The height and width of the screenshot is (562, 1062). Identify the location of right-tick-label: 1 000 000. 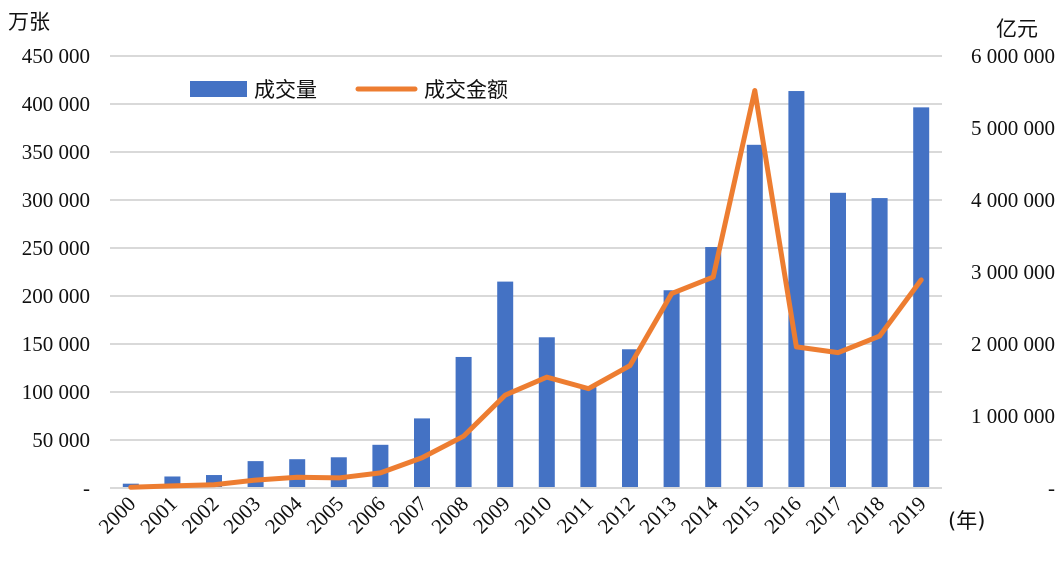
(1013, 416).